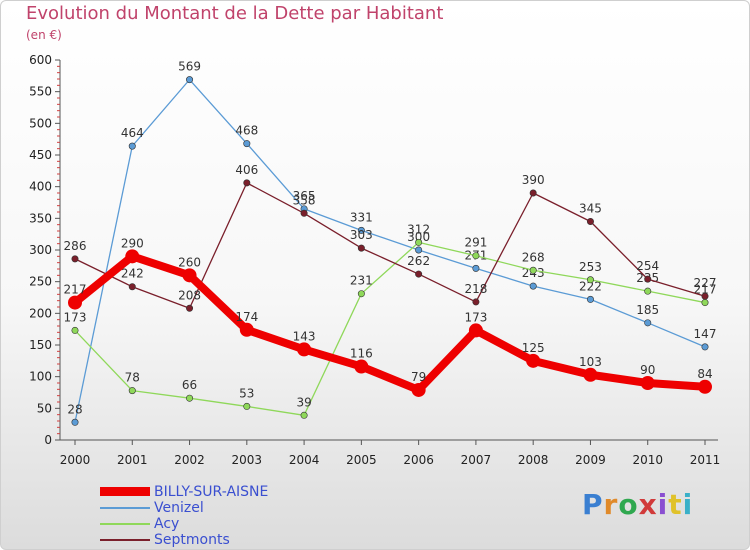 Image resolution: width=750 pixels, height=550 pixels. What do you see at coordinates (418, 237) in the screenshot?
I see `data-label: 300` at bounding box center [418, 237].